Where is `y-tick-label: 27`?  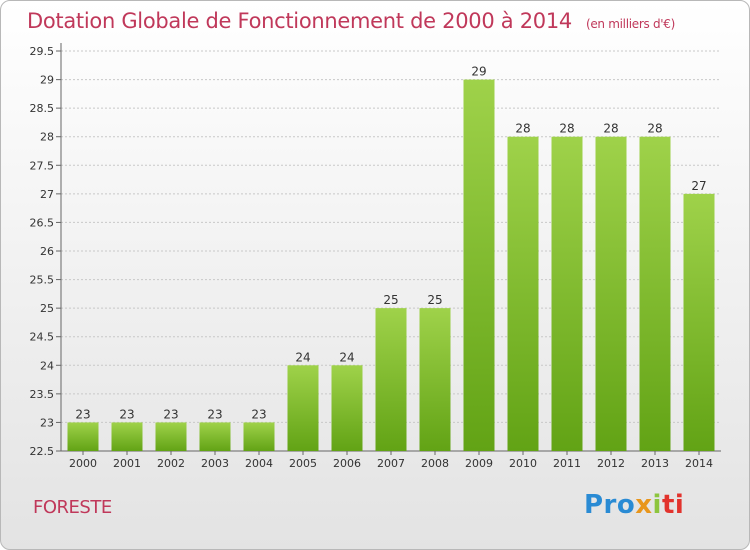
y-tick-label: 27 is located at coordinates (47, 194).